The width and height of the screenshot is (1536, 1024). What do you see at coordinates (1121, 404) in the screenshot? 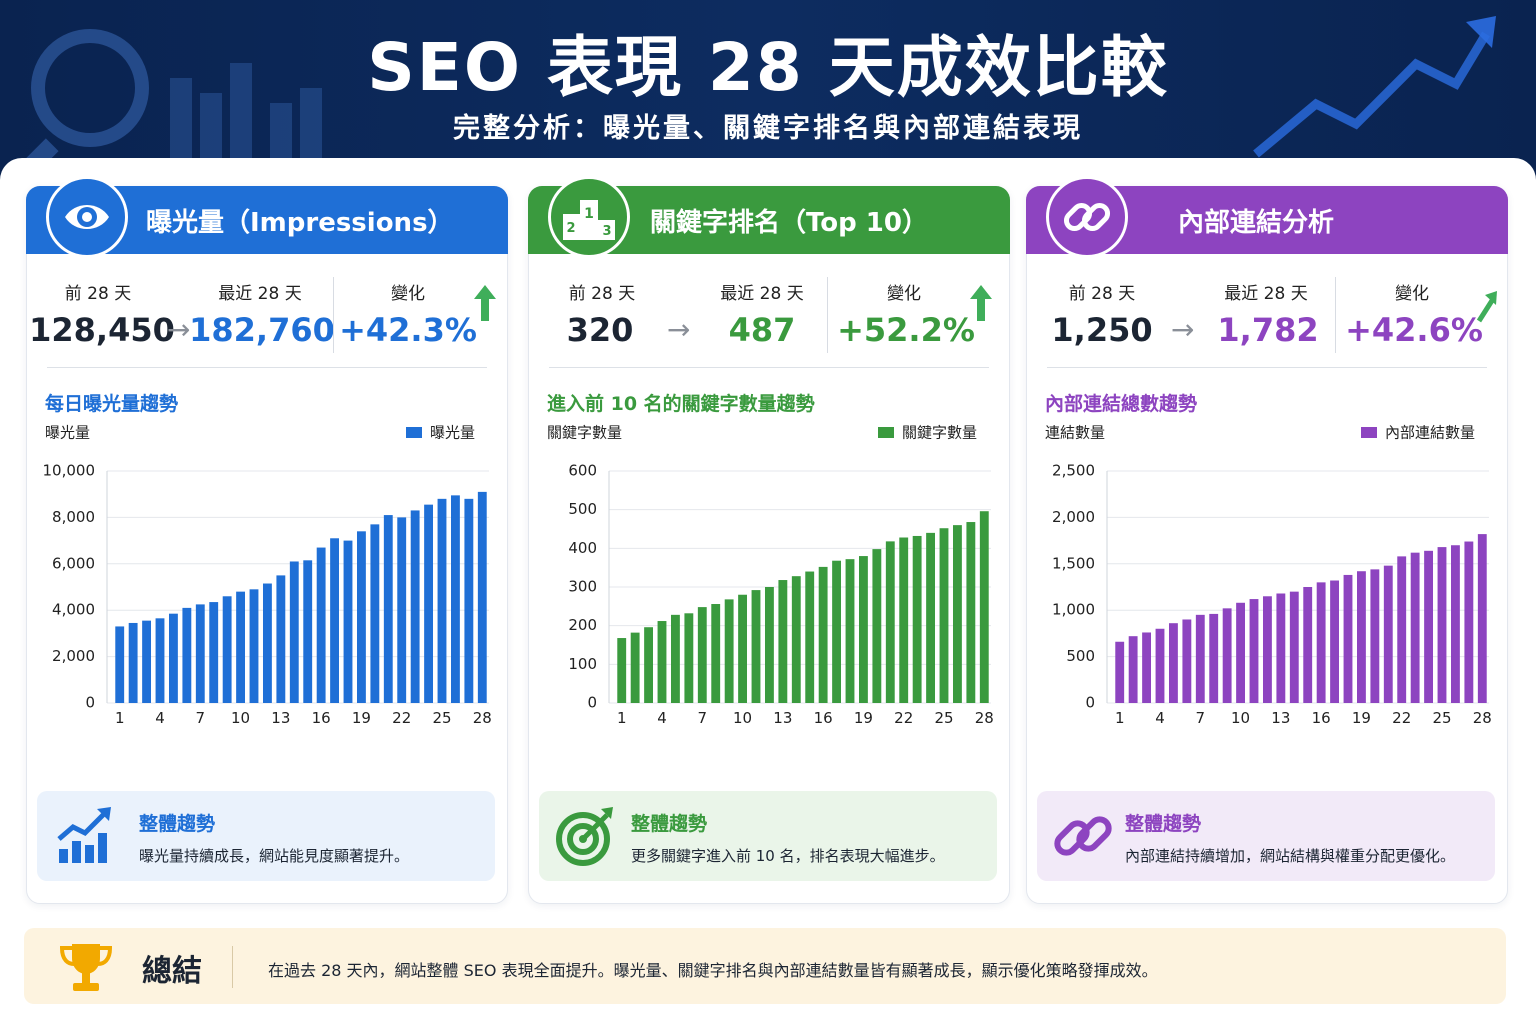
I see `chart-title: 內部連結總數趨勢` at bounding box center [1121, 404].